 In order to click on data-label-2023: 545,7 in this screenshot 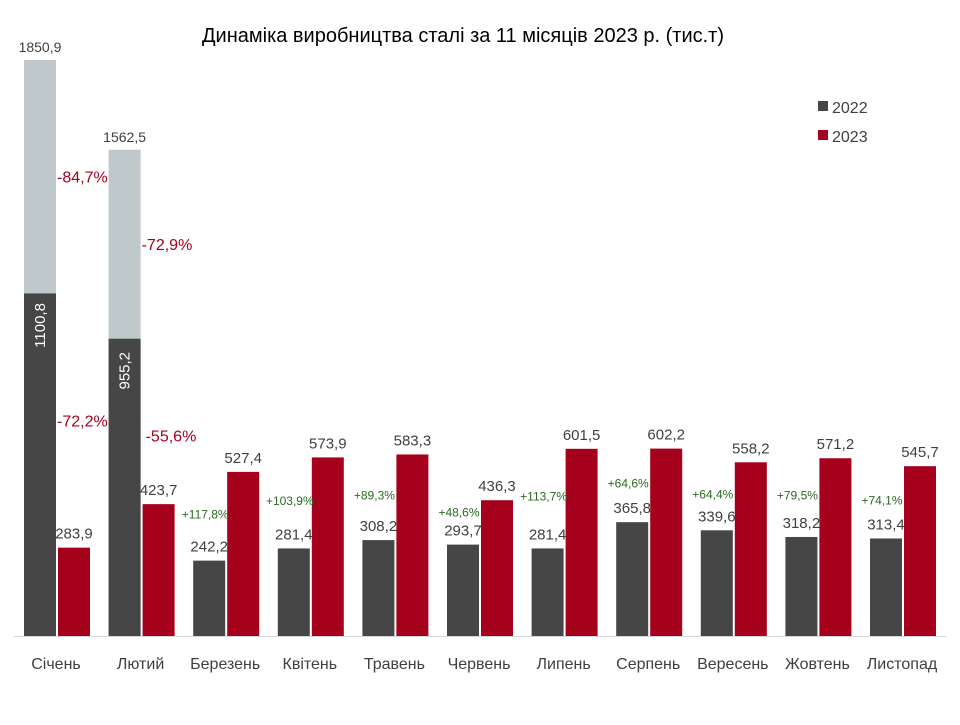, I will do `click(920, 452)`.